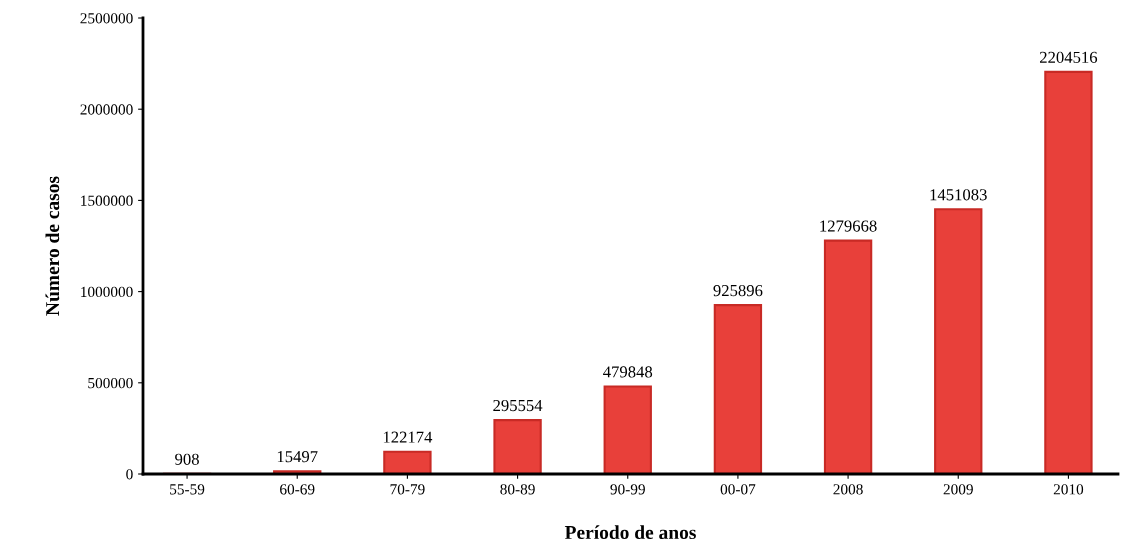  I want to click on data-label: 479848, so click(628, 372).